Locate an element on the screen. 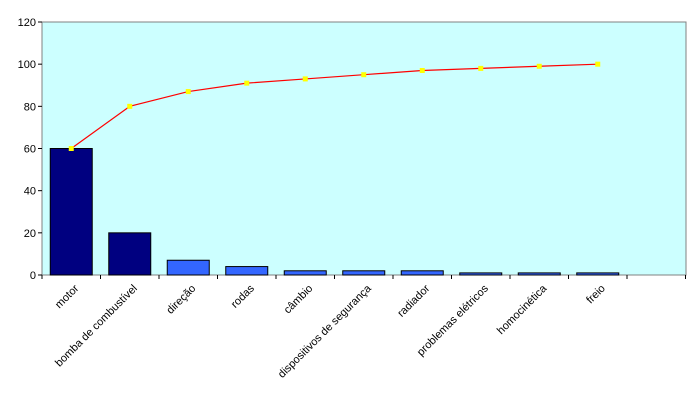 The width and height of the screenshot is (700, 404). x-category-label: direção is located at coordinates (181, 300).